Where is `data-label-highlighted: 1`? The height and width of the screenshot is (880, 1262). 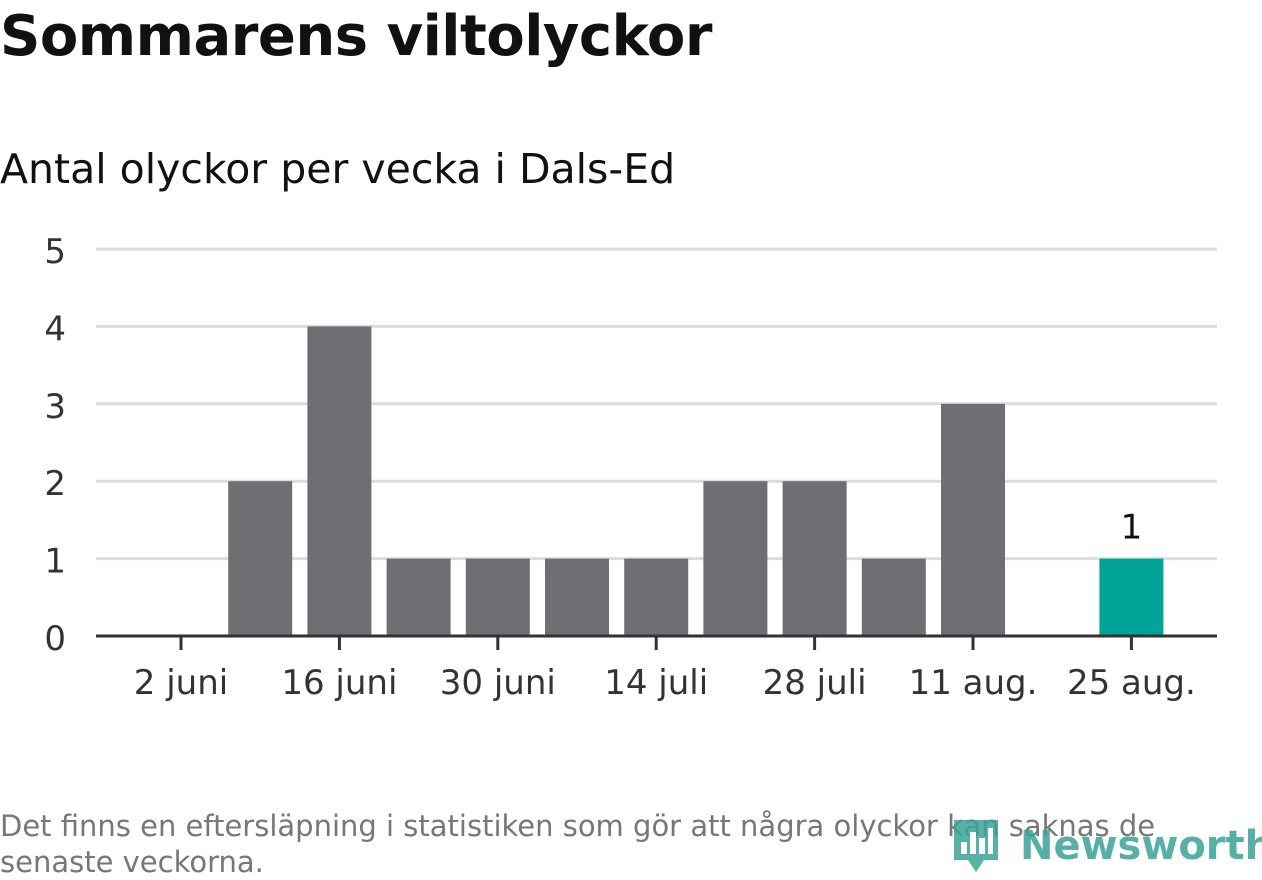
data-label-highlighted: 1 is located at coordinates (1132, 528).